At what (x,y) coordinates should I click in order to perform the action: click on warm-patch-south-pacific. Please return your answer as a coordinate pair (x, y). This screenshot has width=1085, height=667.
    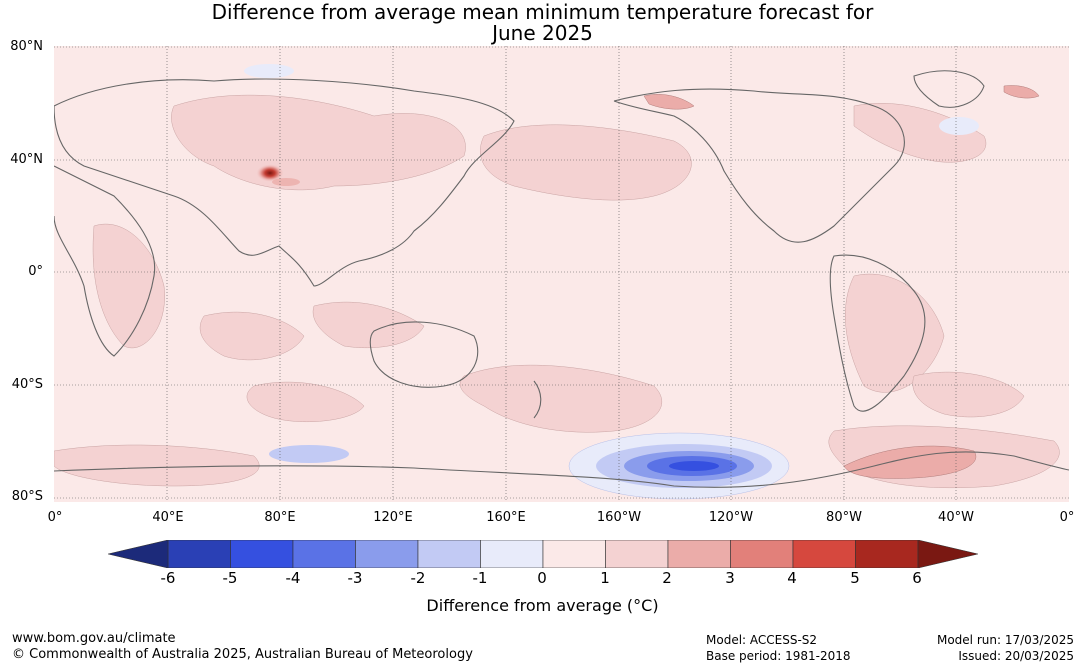
    Looking at the image, I should click on (560, 398).